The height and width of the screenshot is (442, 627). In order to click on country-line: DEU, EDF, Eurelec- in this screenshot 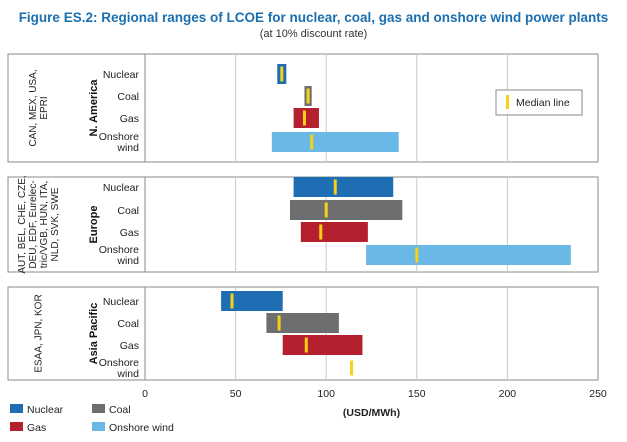, I will do `click(33, 224)`.